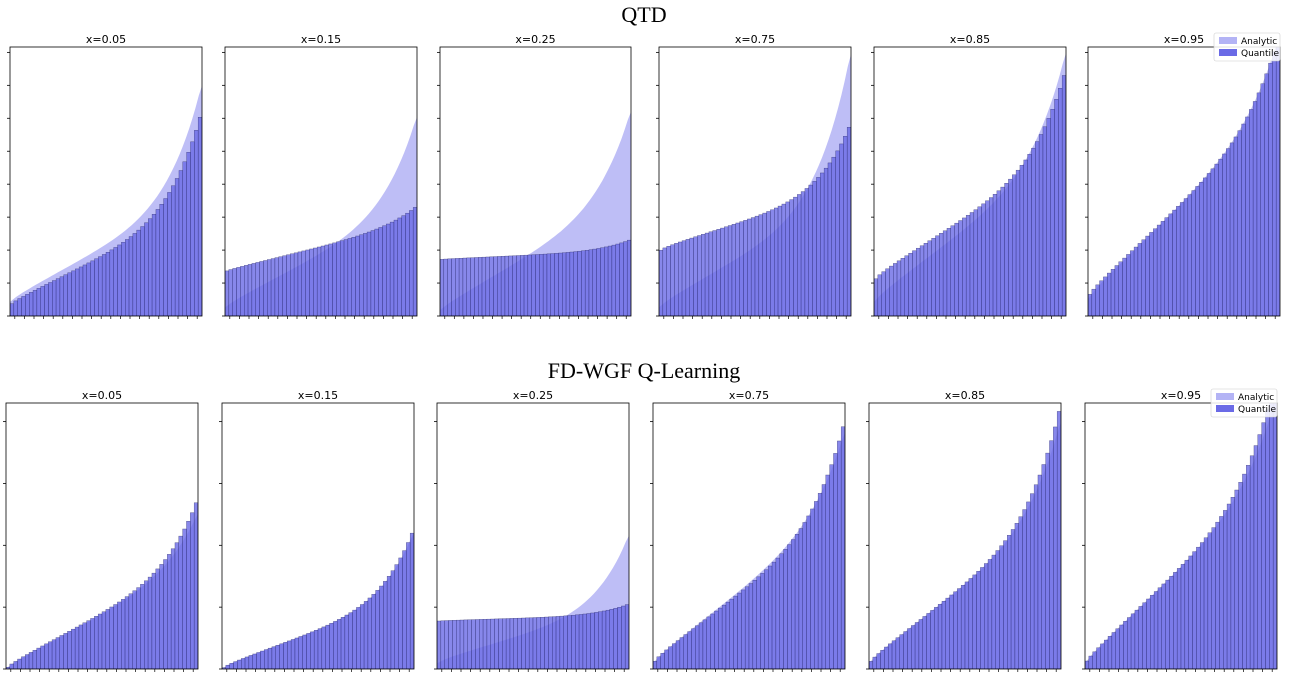 This screenshot has width=1289, height=675. What do you see at coordinates (644, 370) in the screenshot?
I see `row-title-fdwgf: FD-WGF Q-Learning` at bounding box center [644, 370].